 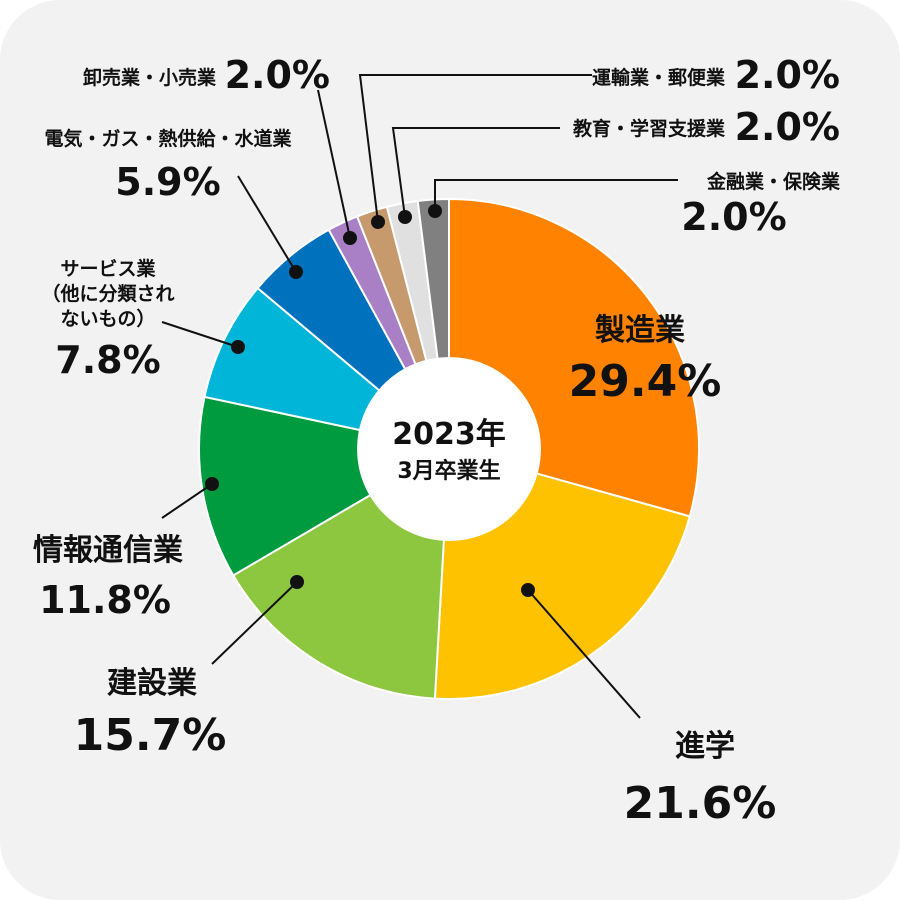 What do you see at coordinates (334, 164) in the screenshot?
I see `slice-7-leader-line` at bounding box center [334, 164].